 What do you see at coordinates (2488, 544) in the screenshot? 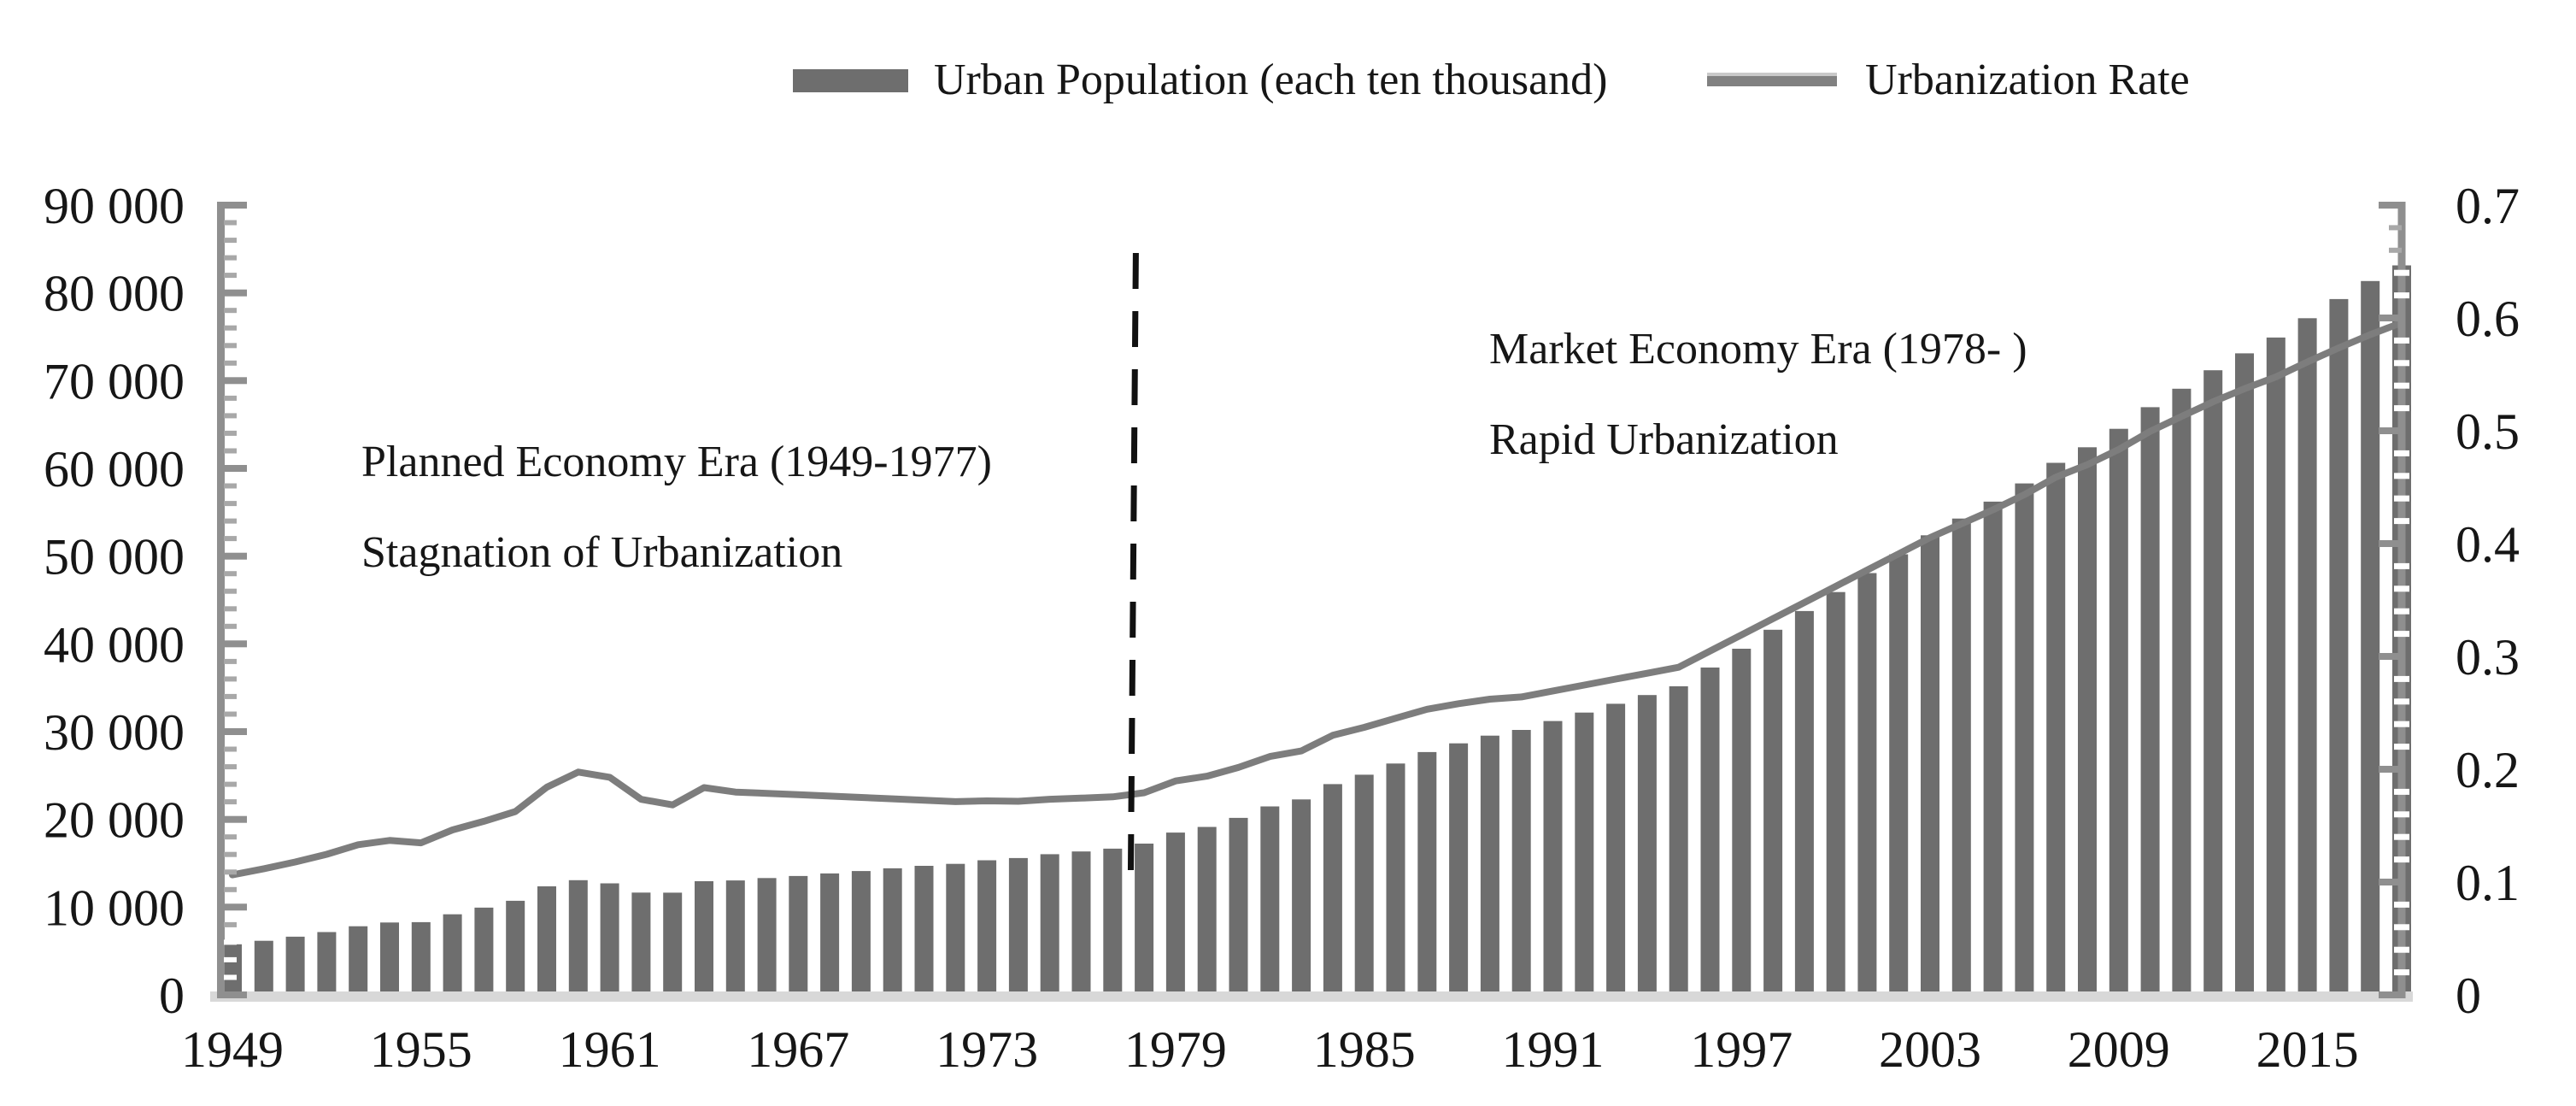
I see `right-axis-tick-label: 0.4` at bounding box center [2488, 544].